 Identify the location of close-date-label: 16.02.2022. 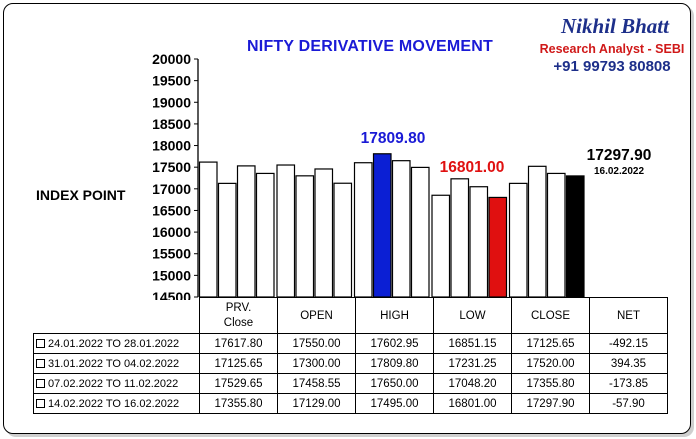
(619, 171).